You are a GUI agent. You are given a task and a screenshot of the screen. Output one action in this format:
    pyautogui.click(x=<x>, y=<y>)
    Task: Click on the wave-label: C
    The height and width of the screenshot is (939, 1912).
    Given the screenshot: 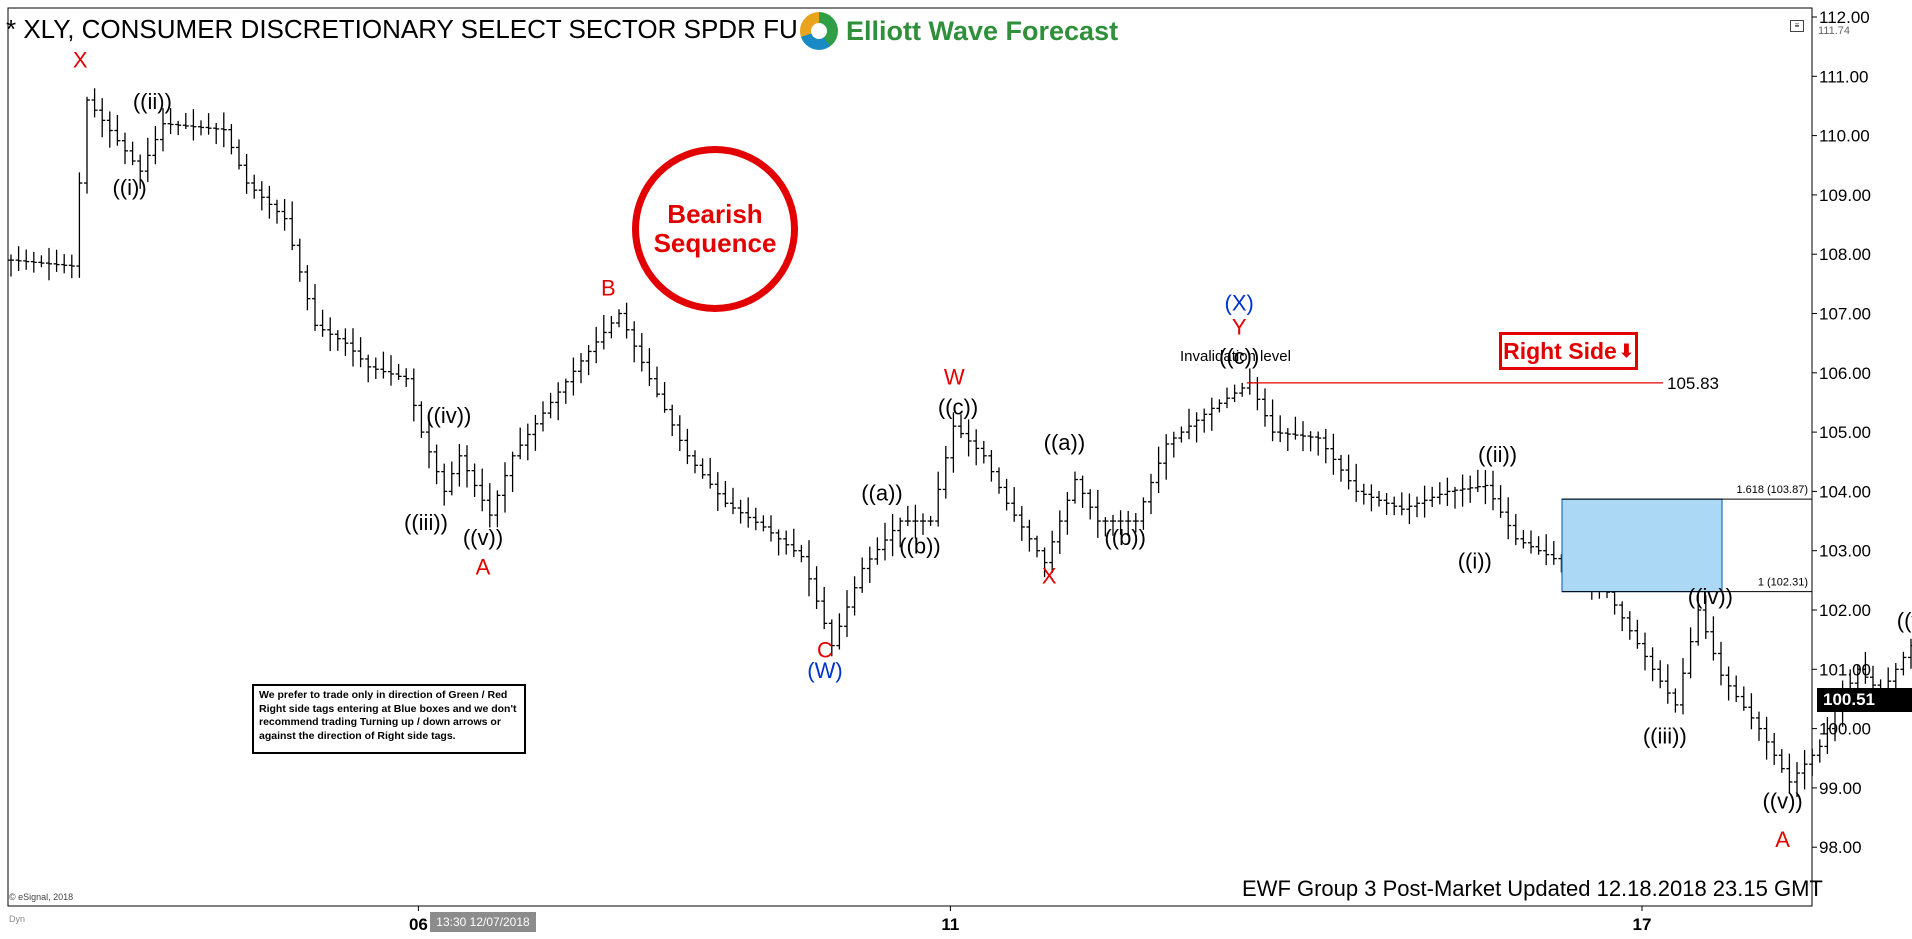 What is the action you would take?
    pyautogui.click(x=825, y=649)
    